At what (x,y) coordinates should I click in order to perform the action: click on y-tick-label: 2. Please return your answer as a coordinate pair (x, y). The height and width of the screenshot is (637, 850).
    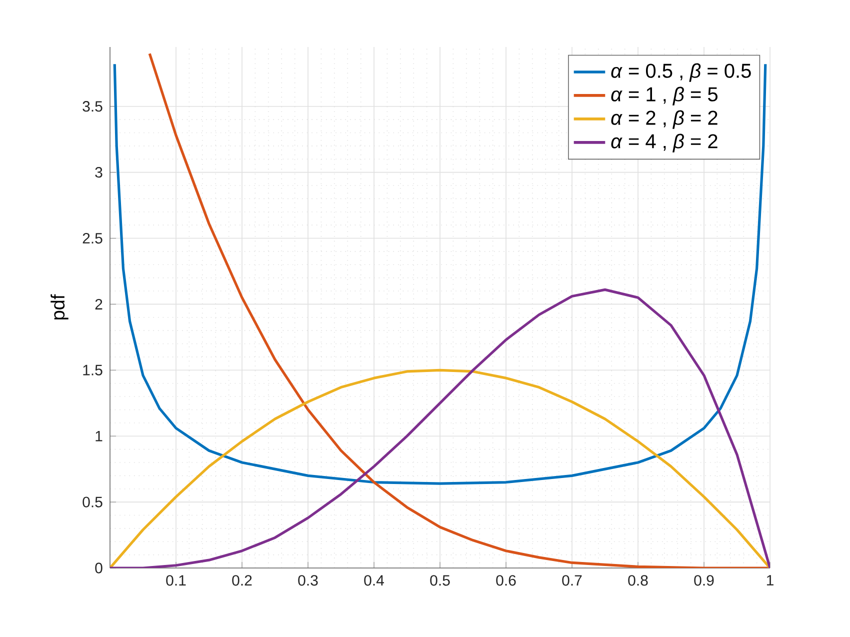
    Looking at the image, I should click on (98, 304).